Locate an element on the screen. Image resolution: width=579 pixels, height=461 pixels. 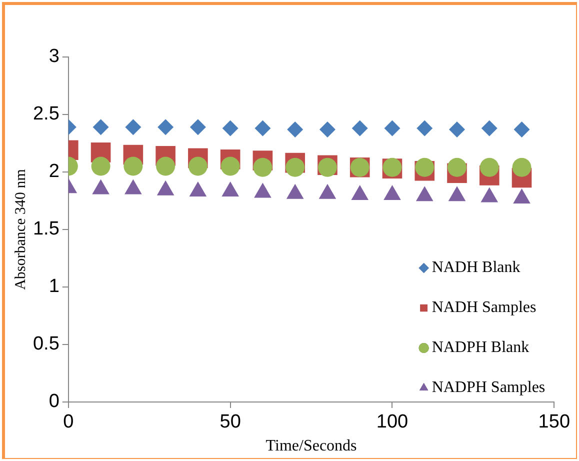
y-tick-label: 2 is located at coordinates (54, 171).